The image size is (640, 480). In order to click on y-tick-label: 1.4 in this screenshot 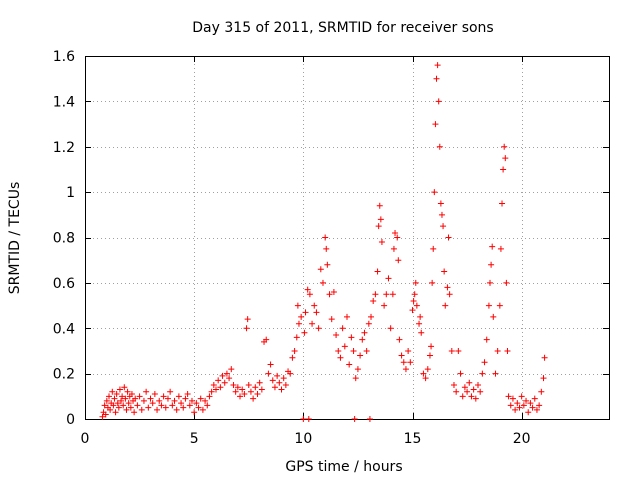, I will do `click(64, 102)`.